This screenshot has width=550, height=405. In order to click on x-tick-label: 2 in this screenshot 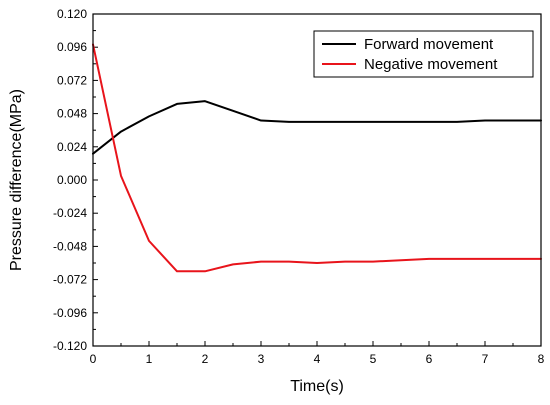, I will do `click(205, 359)`.